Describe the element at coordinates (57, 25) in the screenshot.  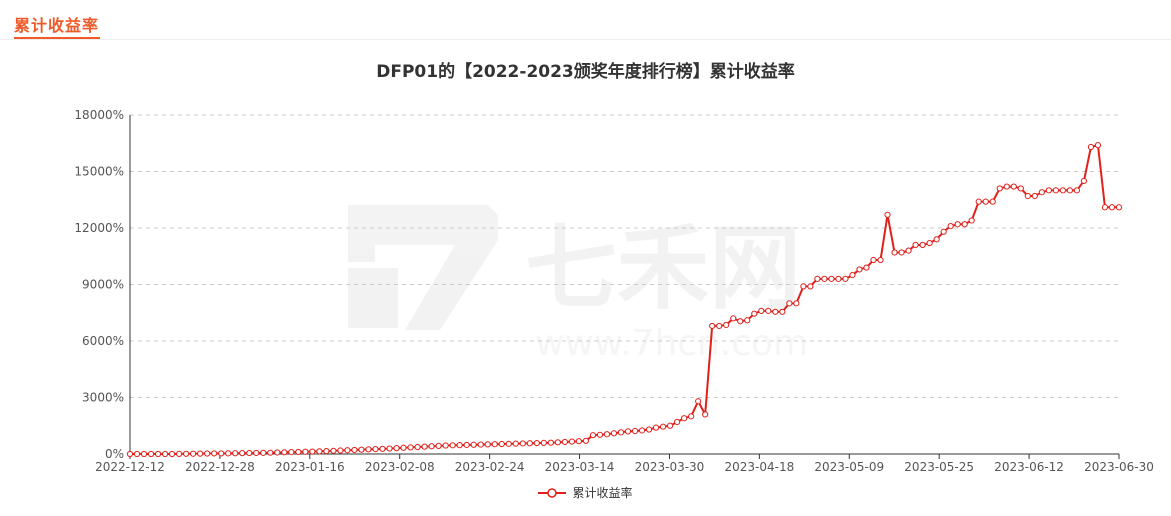
I see `tab-cumulative-return: 累计收益率` at that location.